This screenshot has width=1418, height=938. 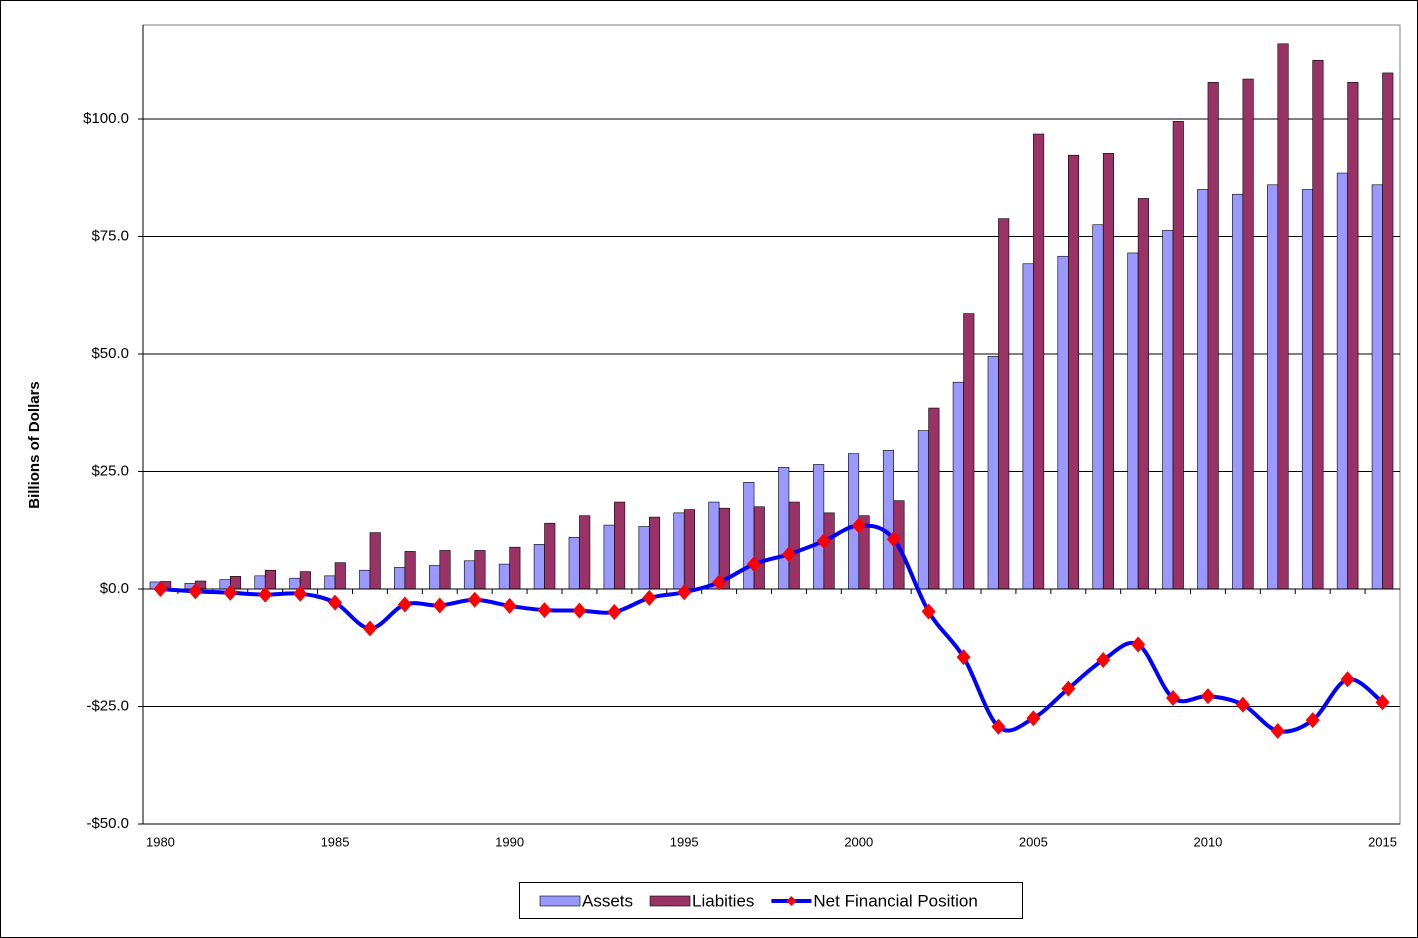 I want to click on x-tick-label: 1980, so click(x=160, y=841).